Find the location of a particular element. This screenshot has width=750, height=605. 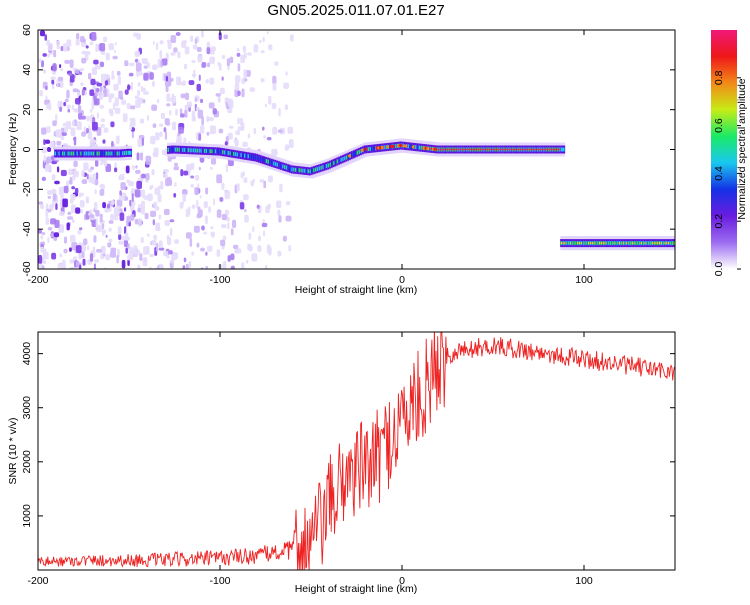

spectrogram-x-tick-label: 100 is located at coordinates (584, 280).